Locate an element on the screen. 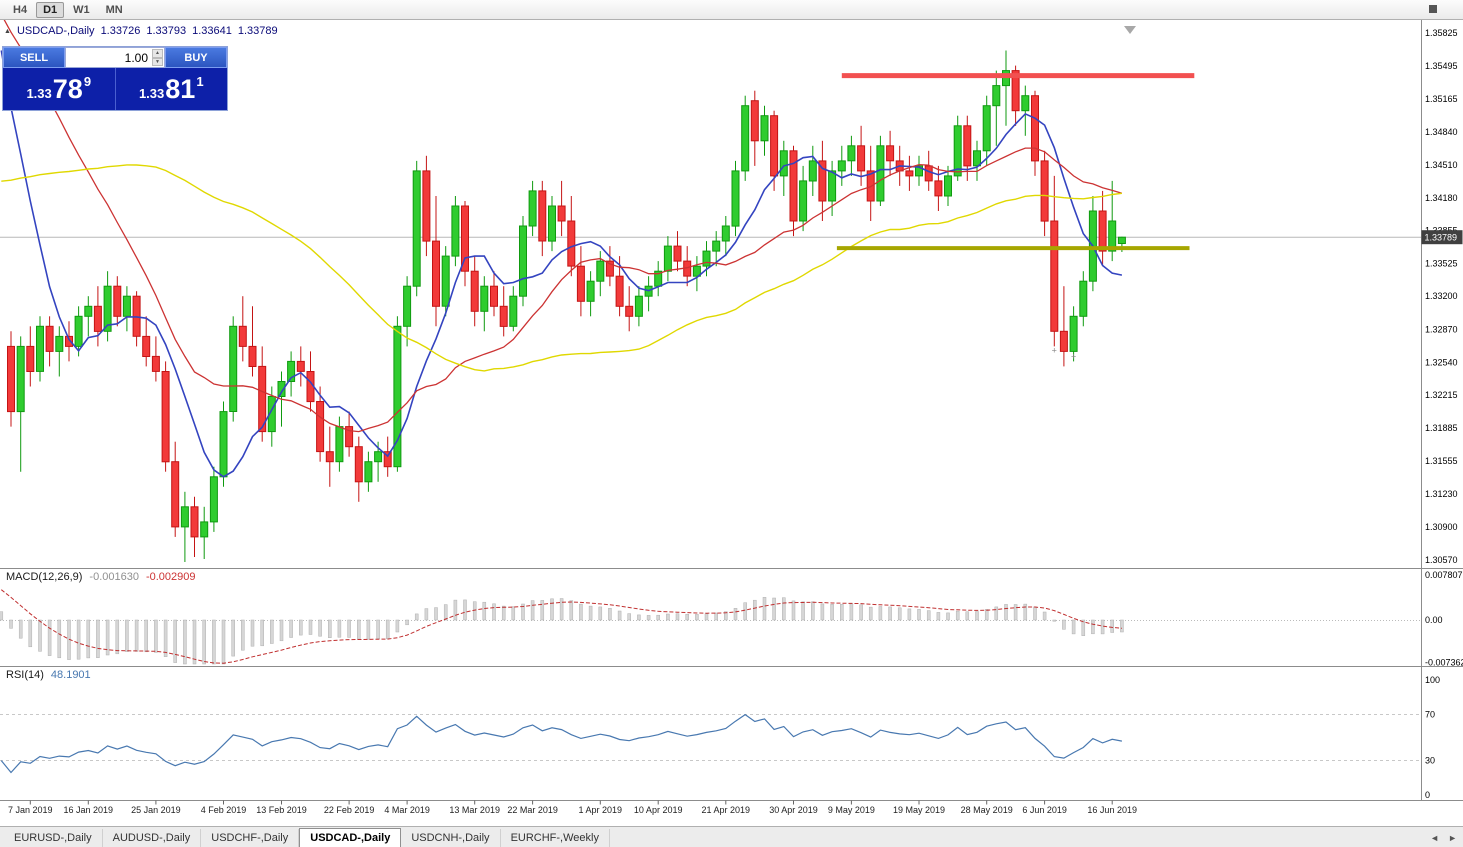  tabs-scroll-right-icon: ► is located at coordinates (1452, 838).